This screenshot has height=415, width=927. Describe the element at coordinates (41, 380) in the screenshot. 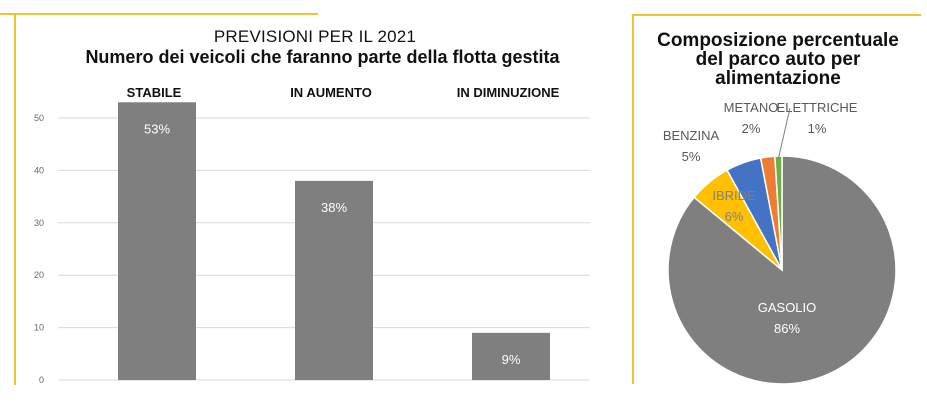

I see `y-tick-label: 0` at that location.